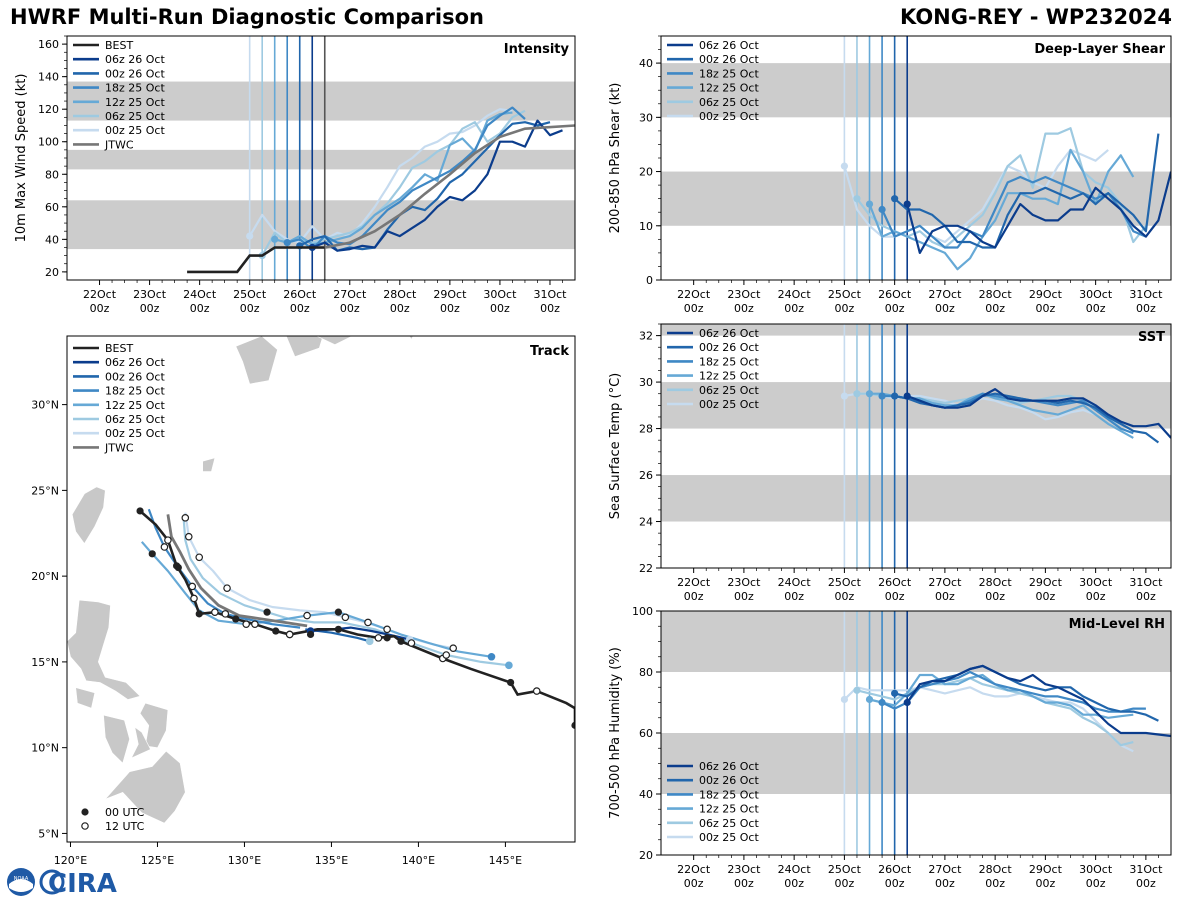 This screenshot has height=902, width=1200. I want to click on noaa-logo-text: NOAA, so click(21, 879).